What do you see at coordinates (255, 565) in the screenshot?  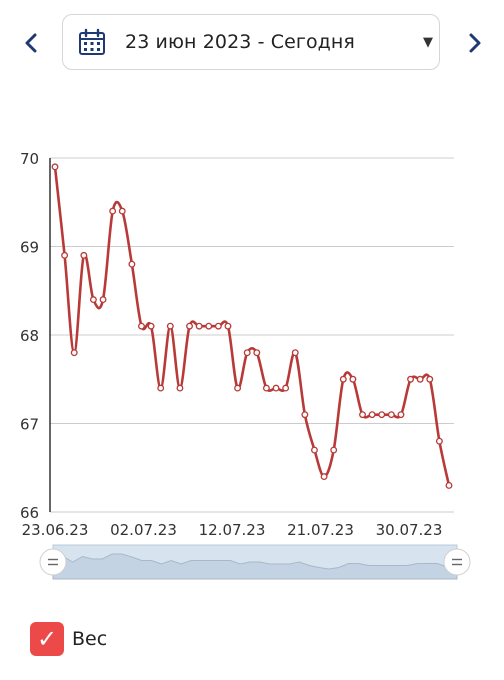 I see `zoom-slider-preview` at bounding box center [255, 565].